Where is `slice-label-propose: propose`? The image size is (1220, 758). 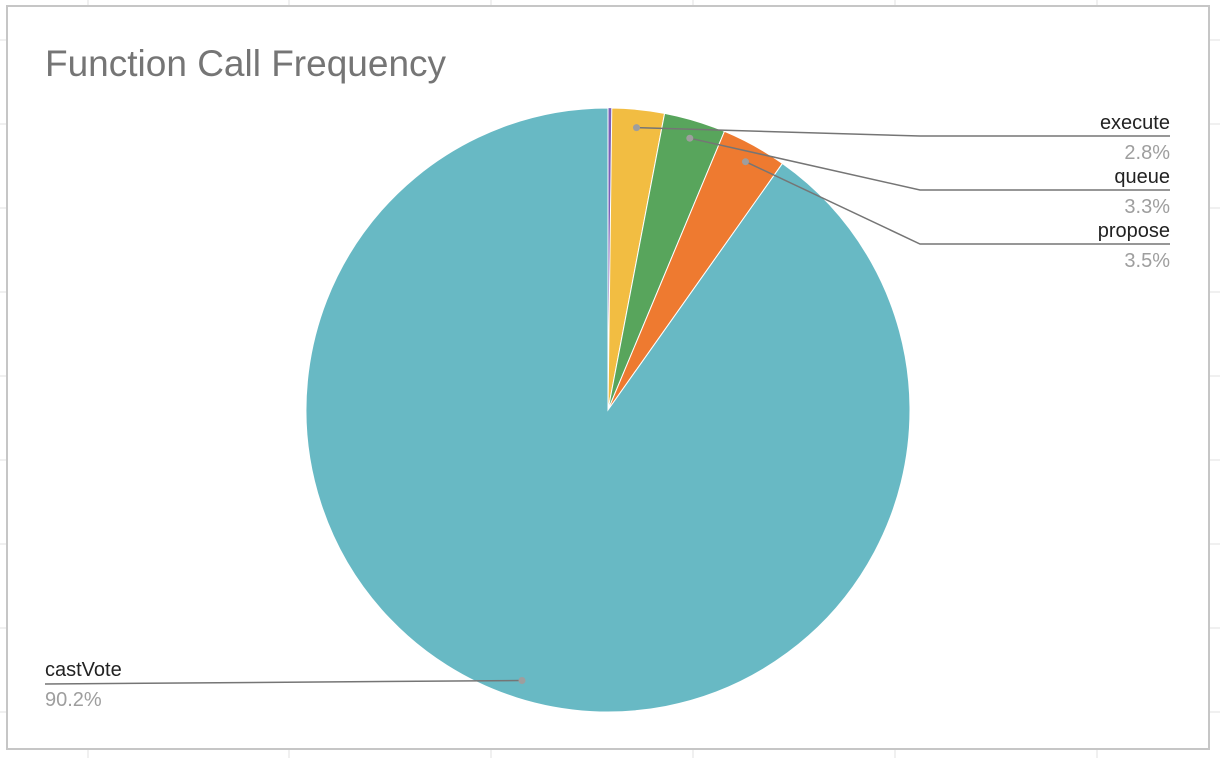
slice-label-propose: propose is located at coordinates (1134, 231).